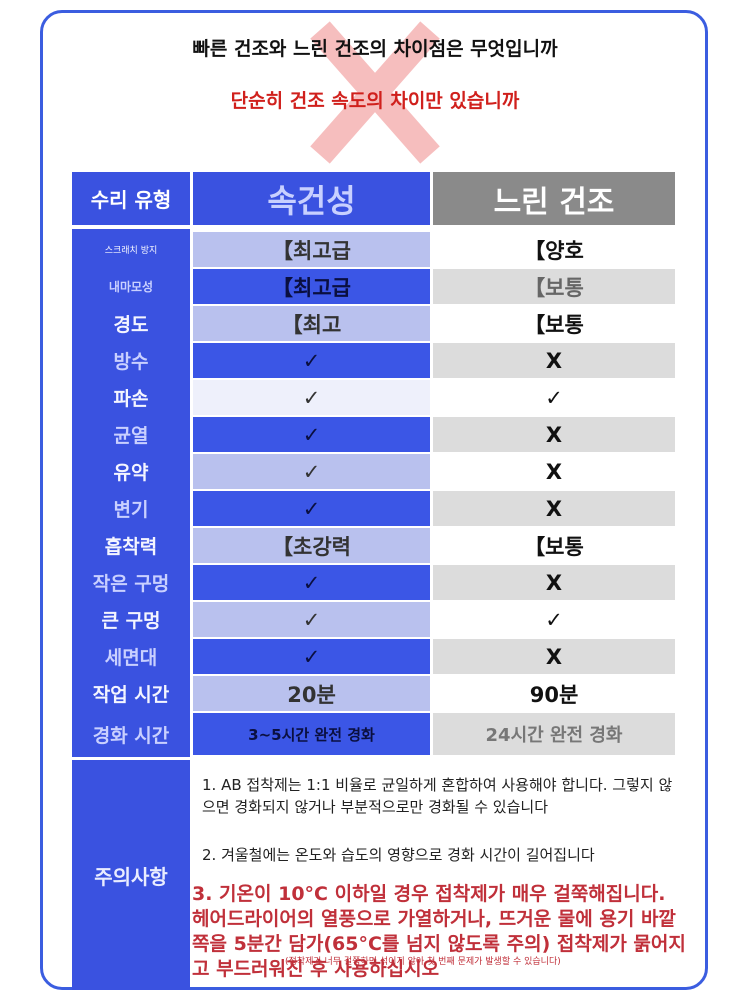  Describe the element at coordinates (554, 734) in the screenshot. I see `slow-cell: 24시간 완전 경화` at that location.